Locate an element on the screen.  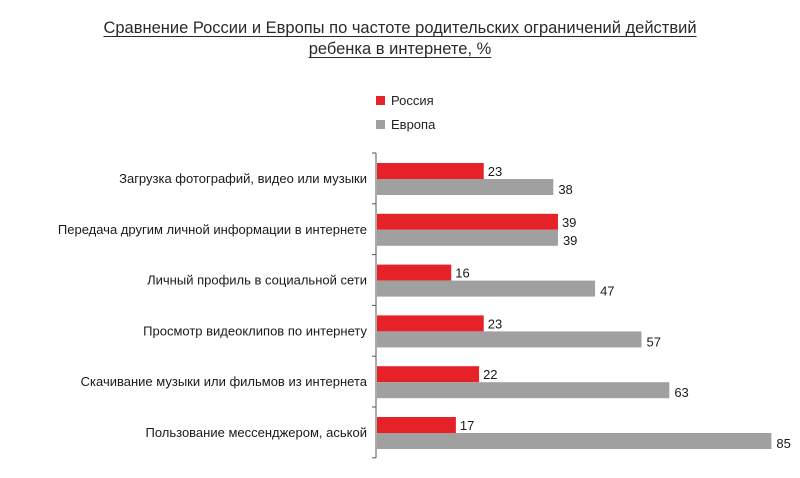
legend-swatch-russia is located at coordinates (380, 100).